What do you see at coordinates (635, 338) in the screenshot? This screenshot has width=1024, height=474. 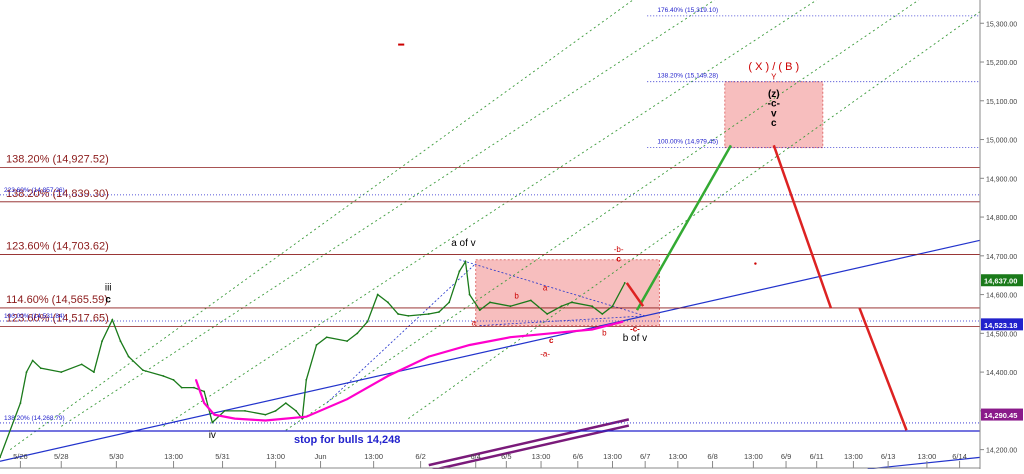 I see `annotation-4: b of v` at bounding box center [635, 338].